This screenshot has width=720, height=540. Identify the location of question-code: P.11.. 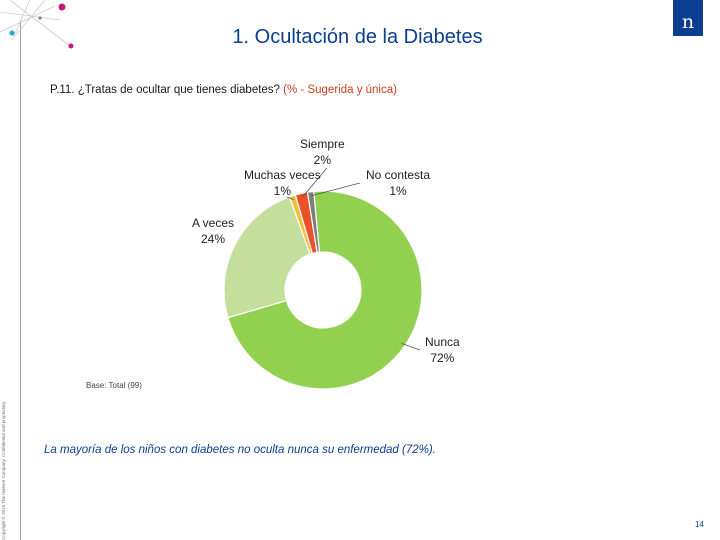
(62, 90).